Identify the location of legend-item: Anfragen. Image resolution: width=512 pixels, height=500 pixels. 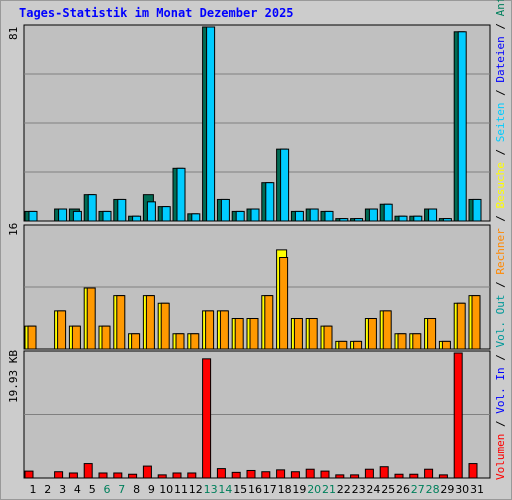
(500, 8).